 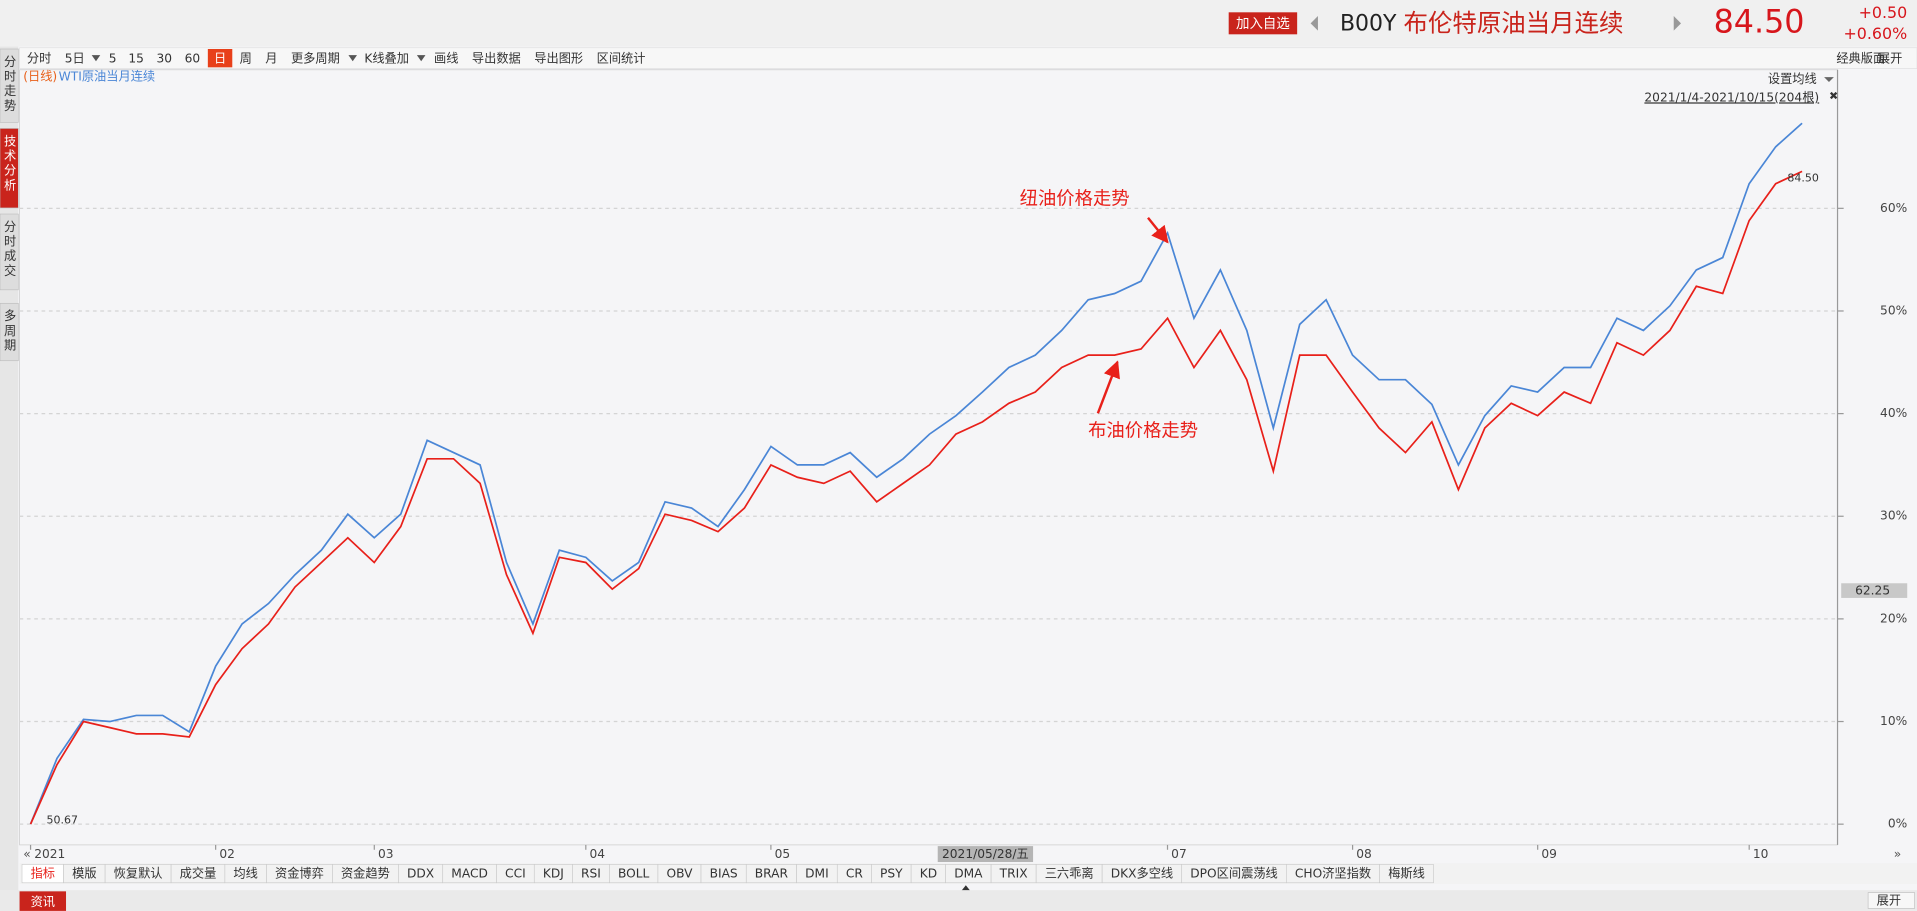 I want to click on annotation-arrow, so click(x=1108, y=387).